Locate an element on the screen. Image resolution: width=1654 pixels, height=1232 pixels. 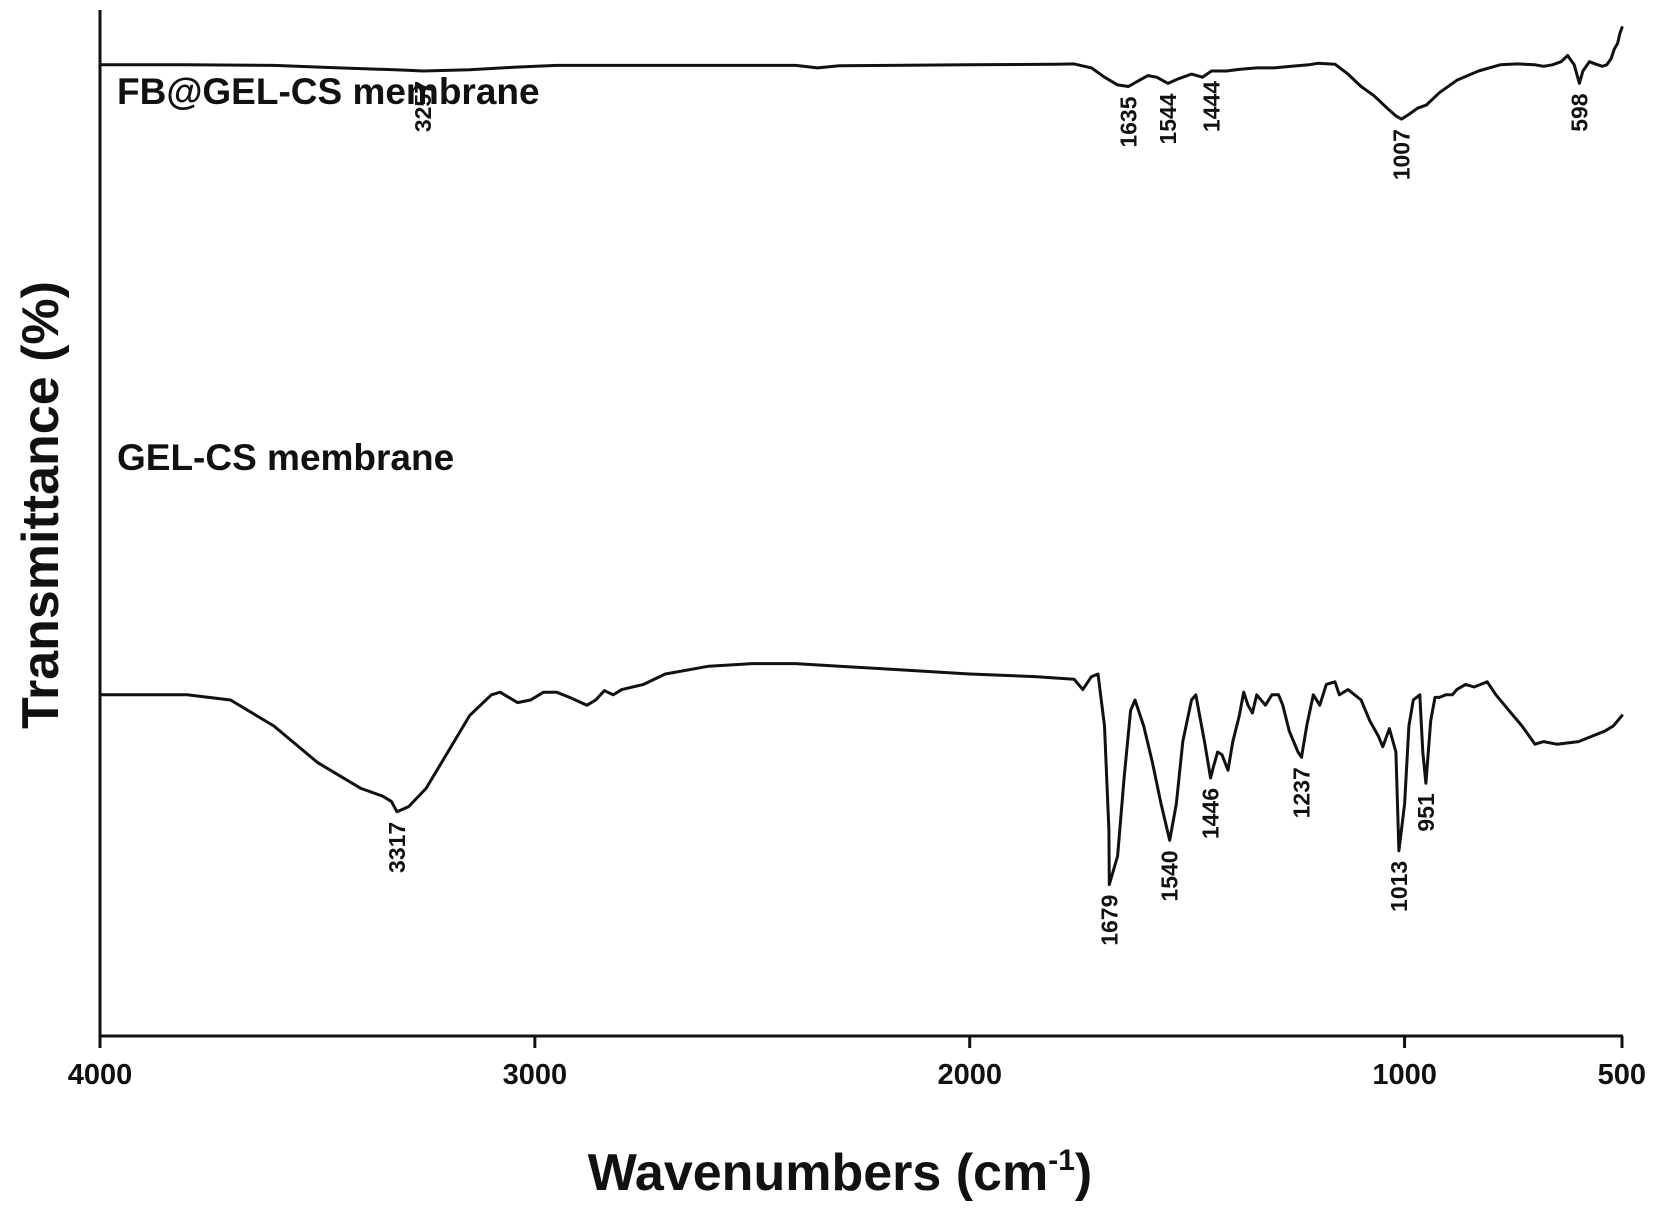
peak-label-text: 1237 is located at coordinates (1302, 792).